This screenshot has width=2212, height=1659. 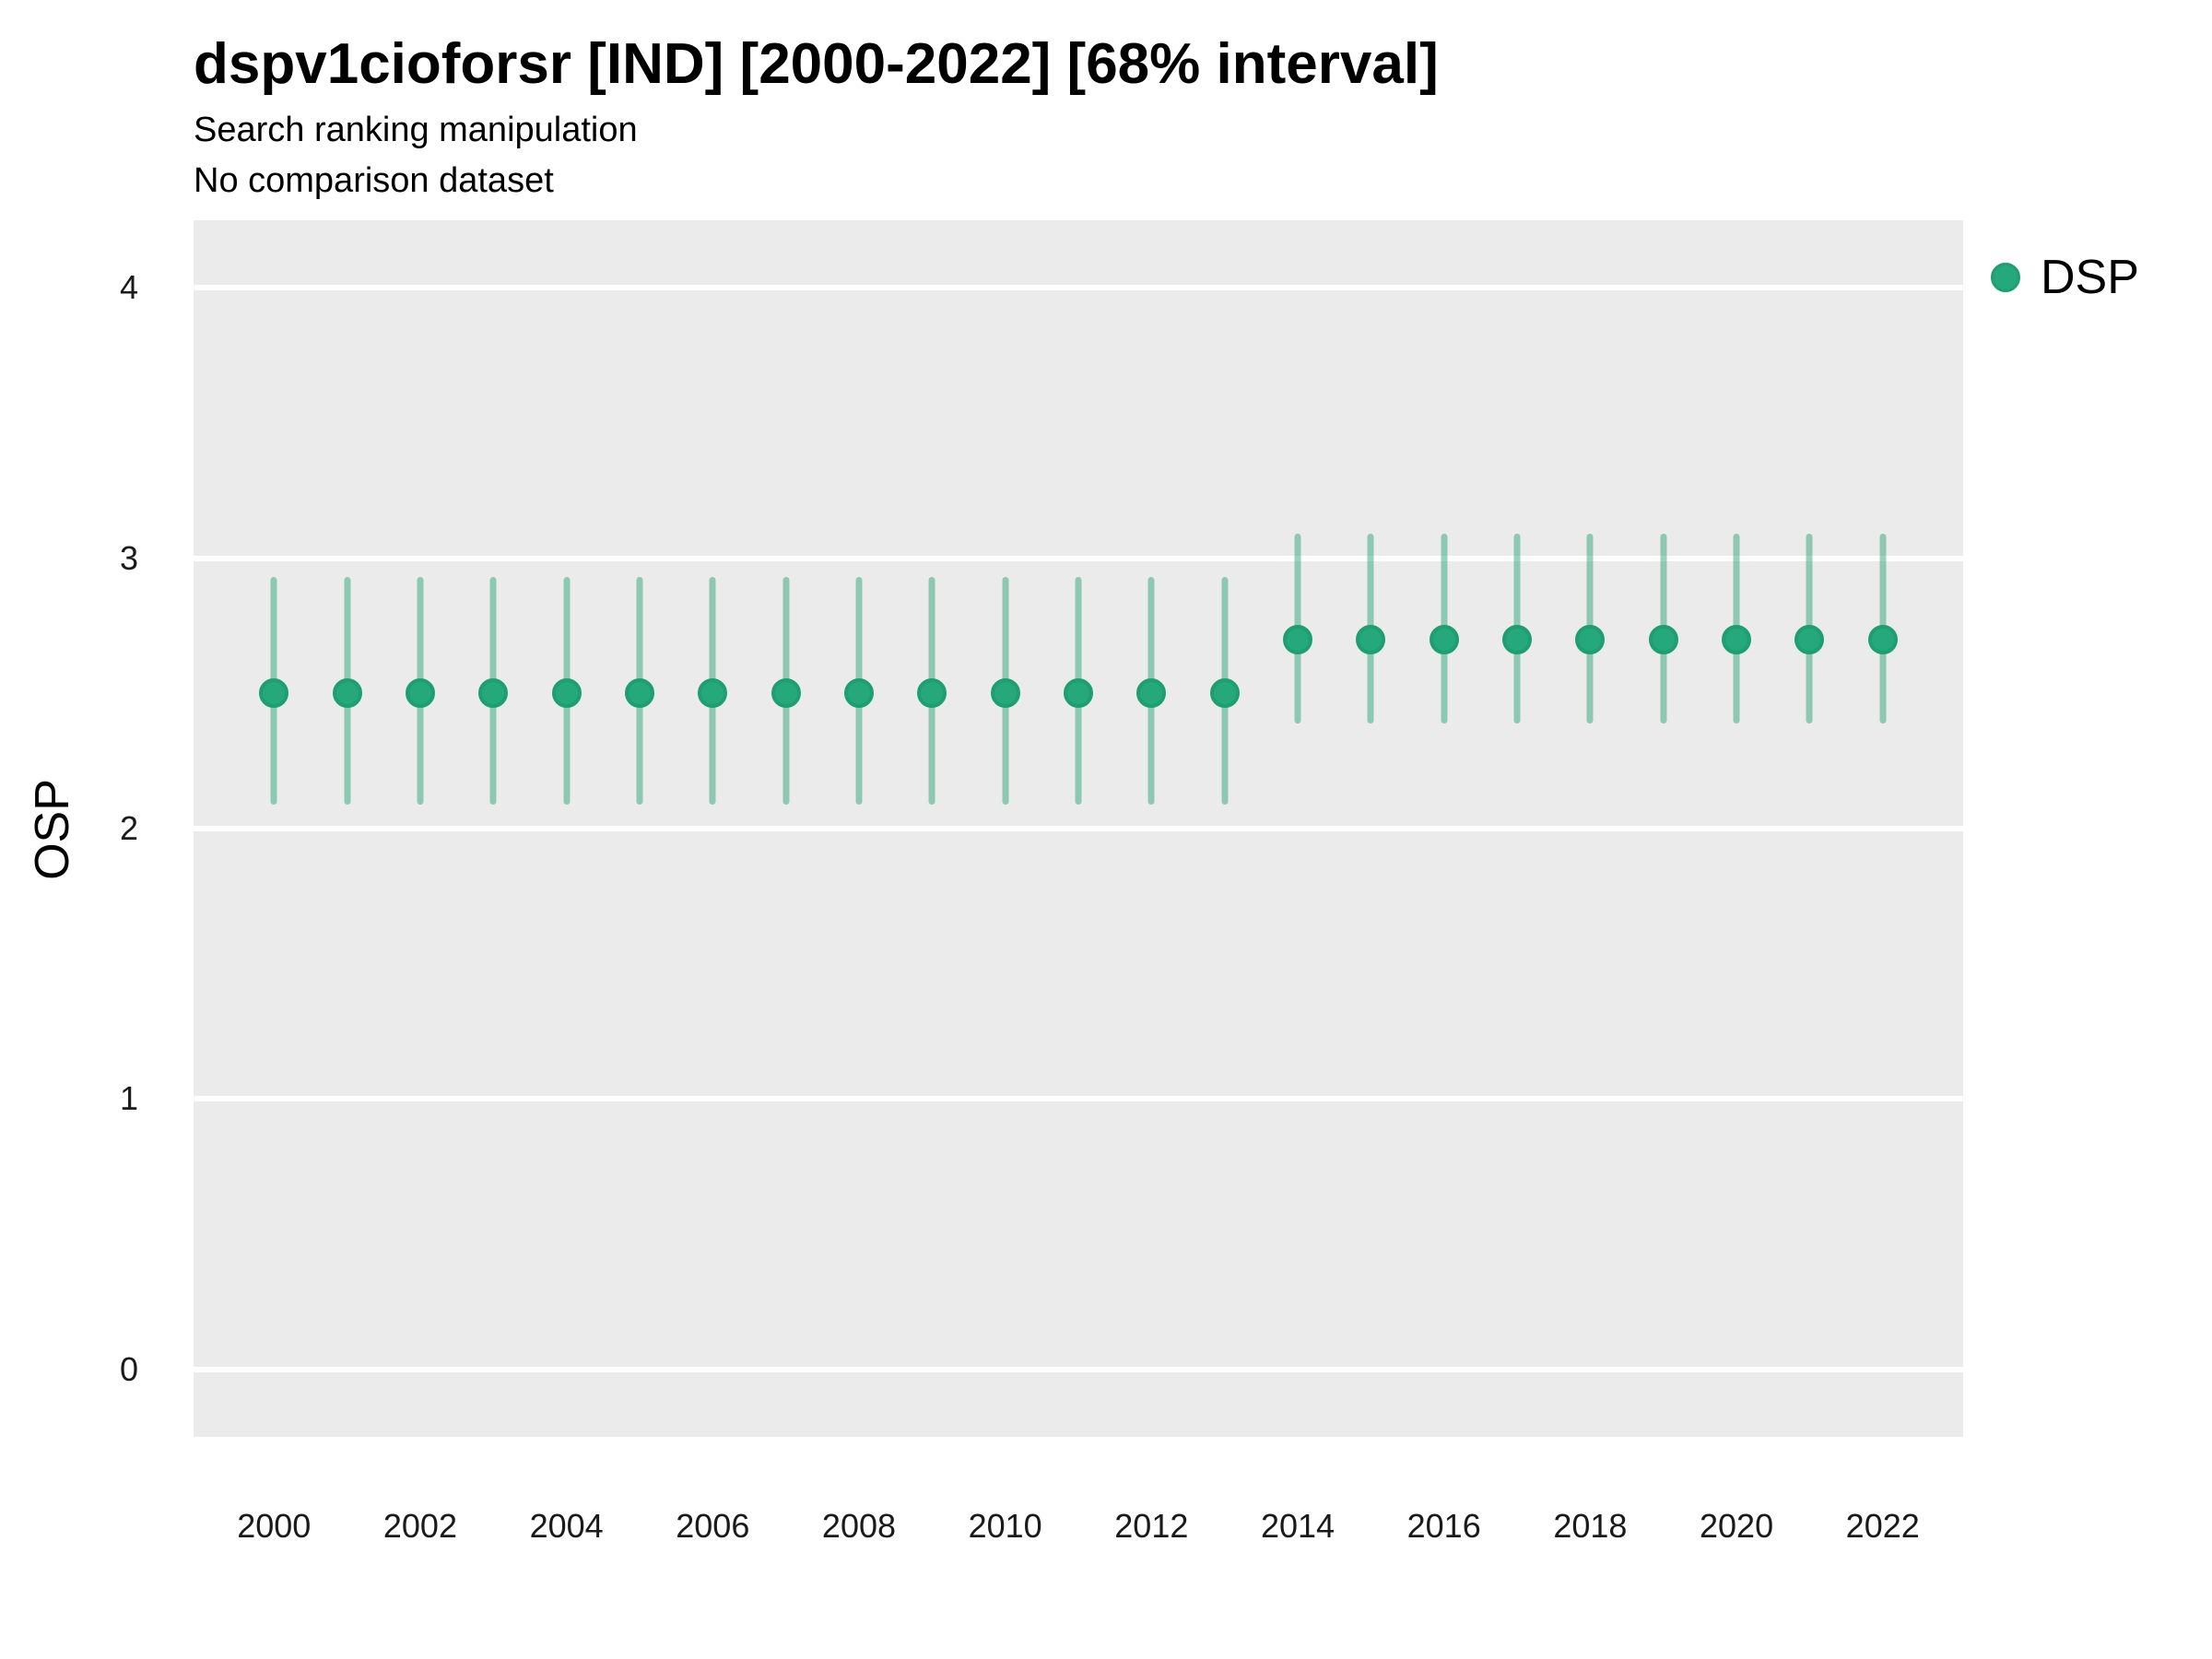 What do you see at coordinates (639, 693) in the screenshot?
I see `data-point-2005` at bounding box center [639, 693].